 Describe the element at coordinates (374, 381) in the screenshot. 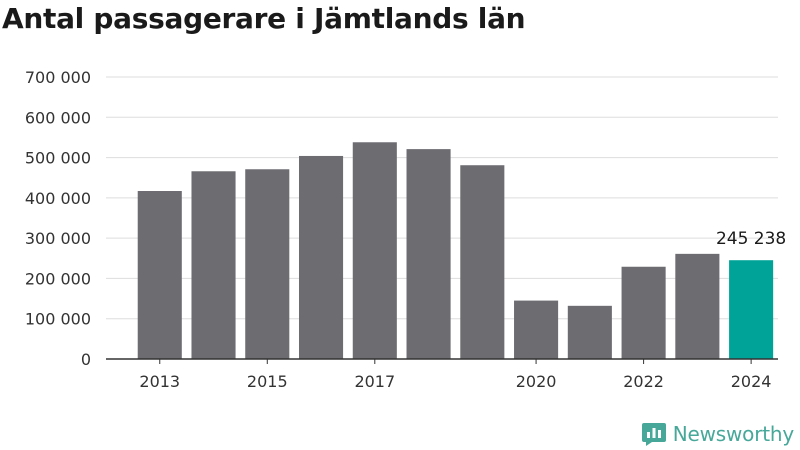

I see `x-tick-label: 2017` at that location.